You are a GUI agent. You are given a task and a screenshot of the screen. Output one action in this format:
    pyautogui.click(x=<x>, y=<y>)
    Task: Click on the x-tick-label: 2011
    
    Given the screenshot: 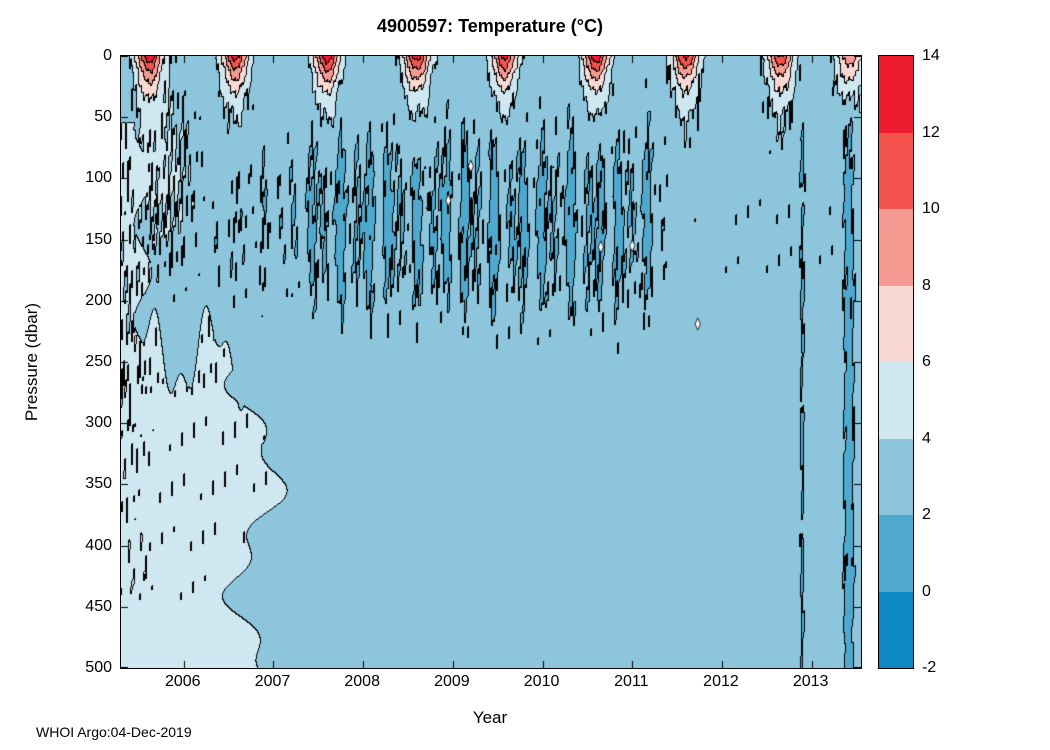 What is the action you would take?
    pyautogui.click(x=631, y=681)
    